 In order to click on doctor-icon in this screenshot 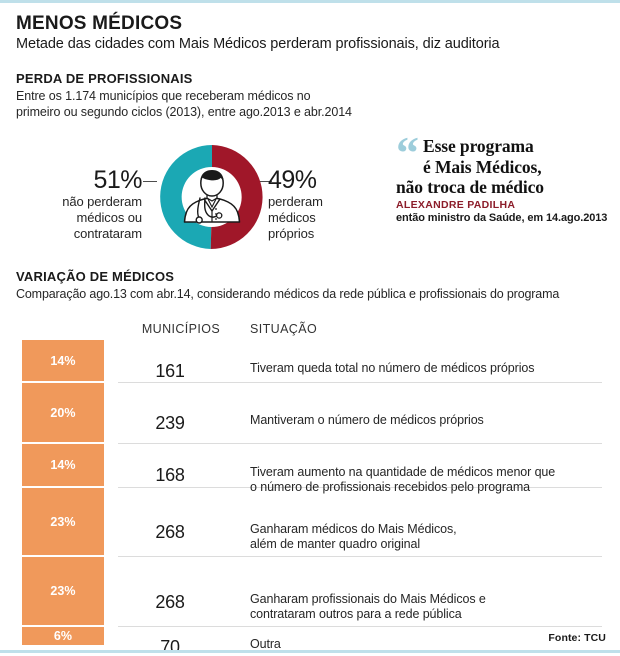, I will do `click(212, 197)`.